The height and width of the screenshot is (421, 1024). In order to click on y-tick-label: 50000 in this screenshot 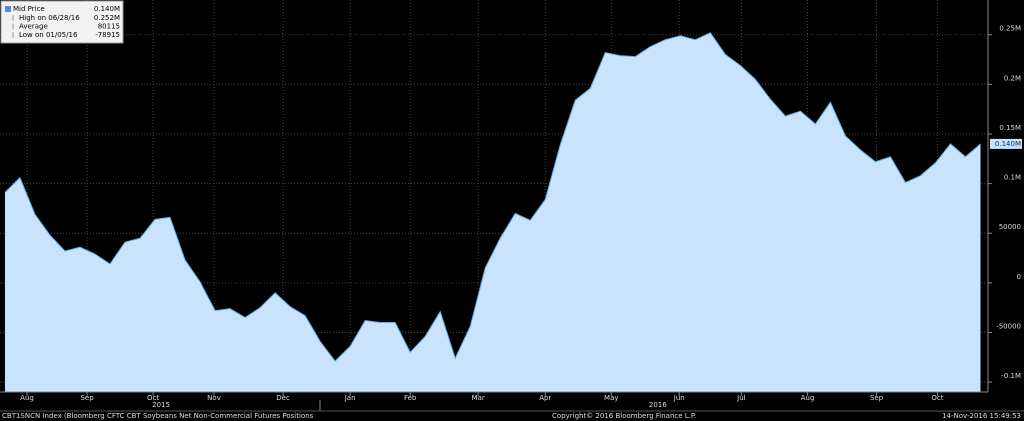, I will do `click(1010, 227)`.